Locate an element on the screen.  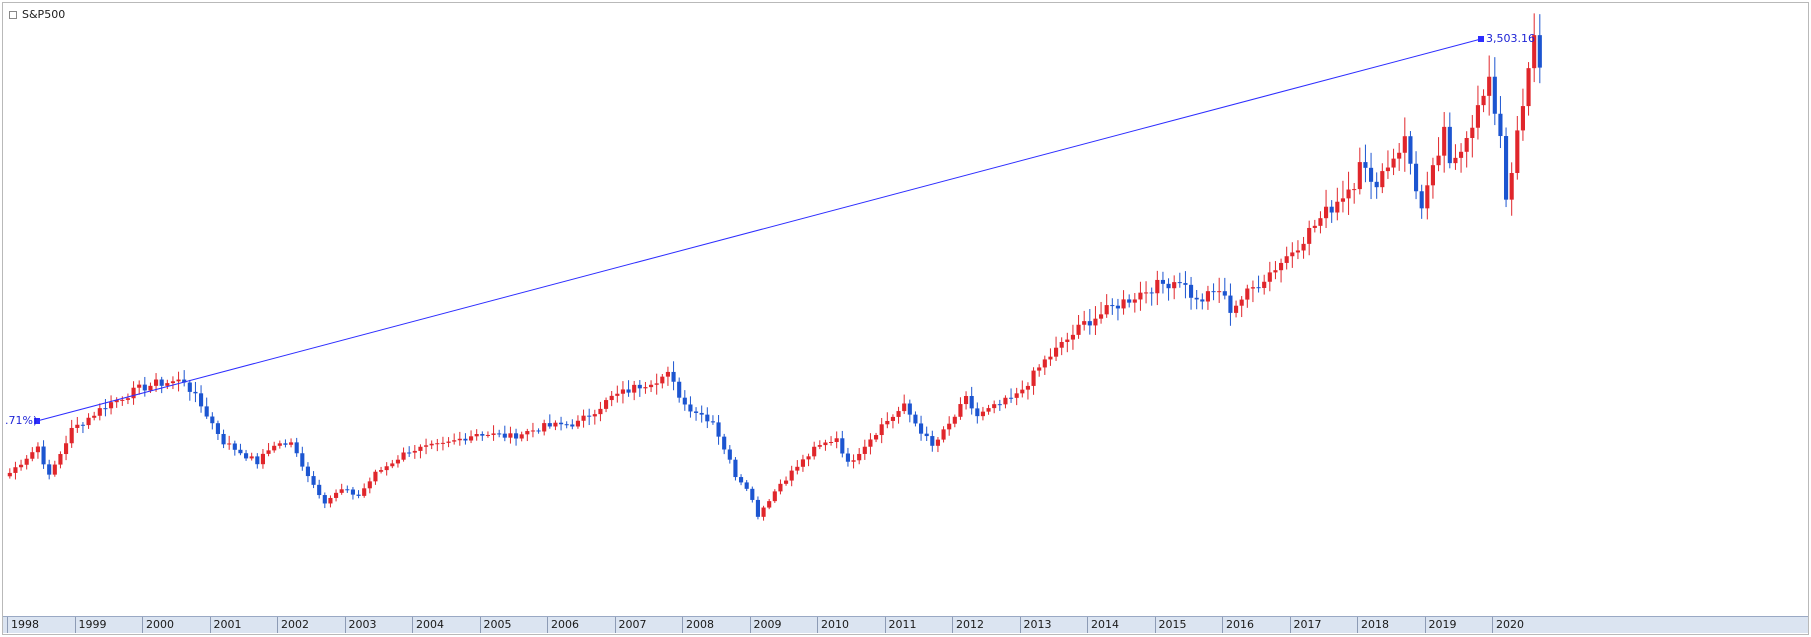
series-marker-icon is located at coordinates (13, 14).